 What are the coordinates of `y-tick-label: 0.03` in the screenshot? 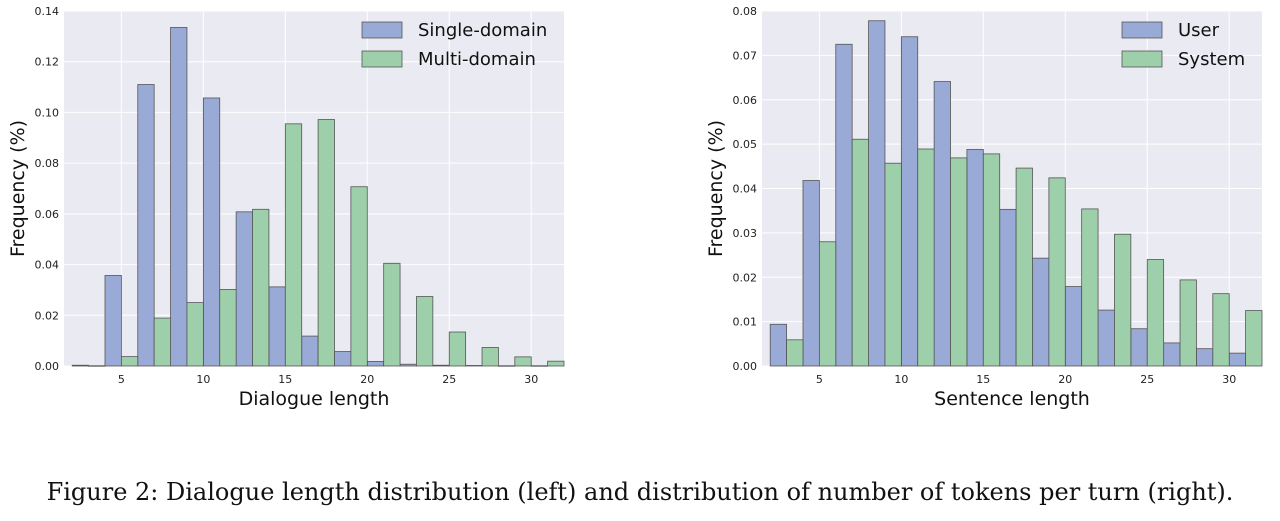 It's located at (745, 233).